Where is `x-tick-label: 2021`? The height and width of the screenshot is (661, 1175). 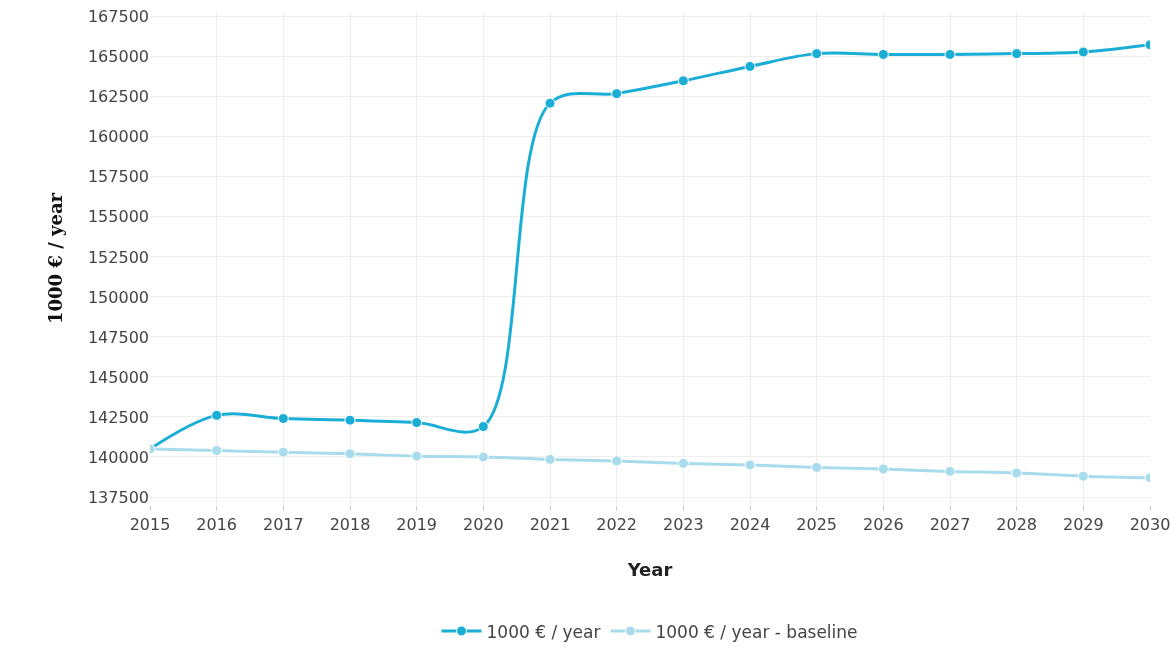
x-tick-label: 2021 is located at coordinates (550, 525).